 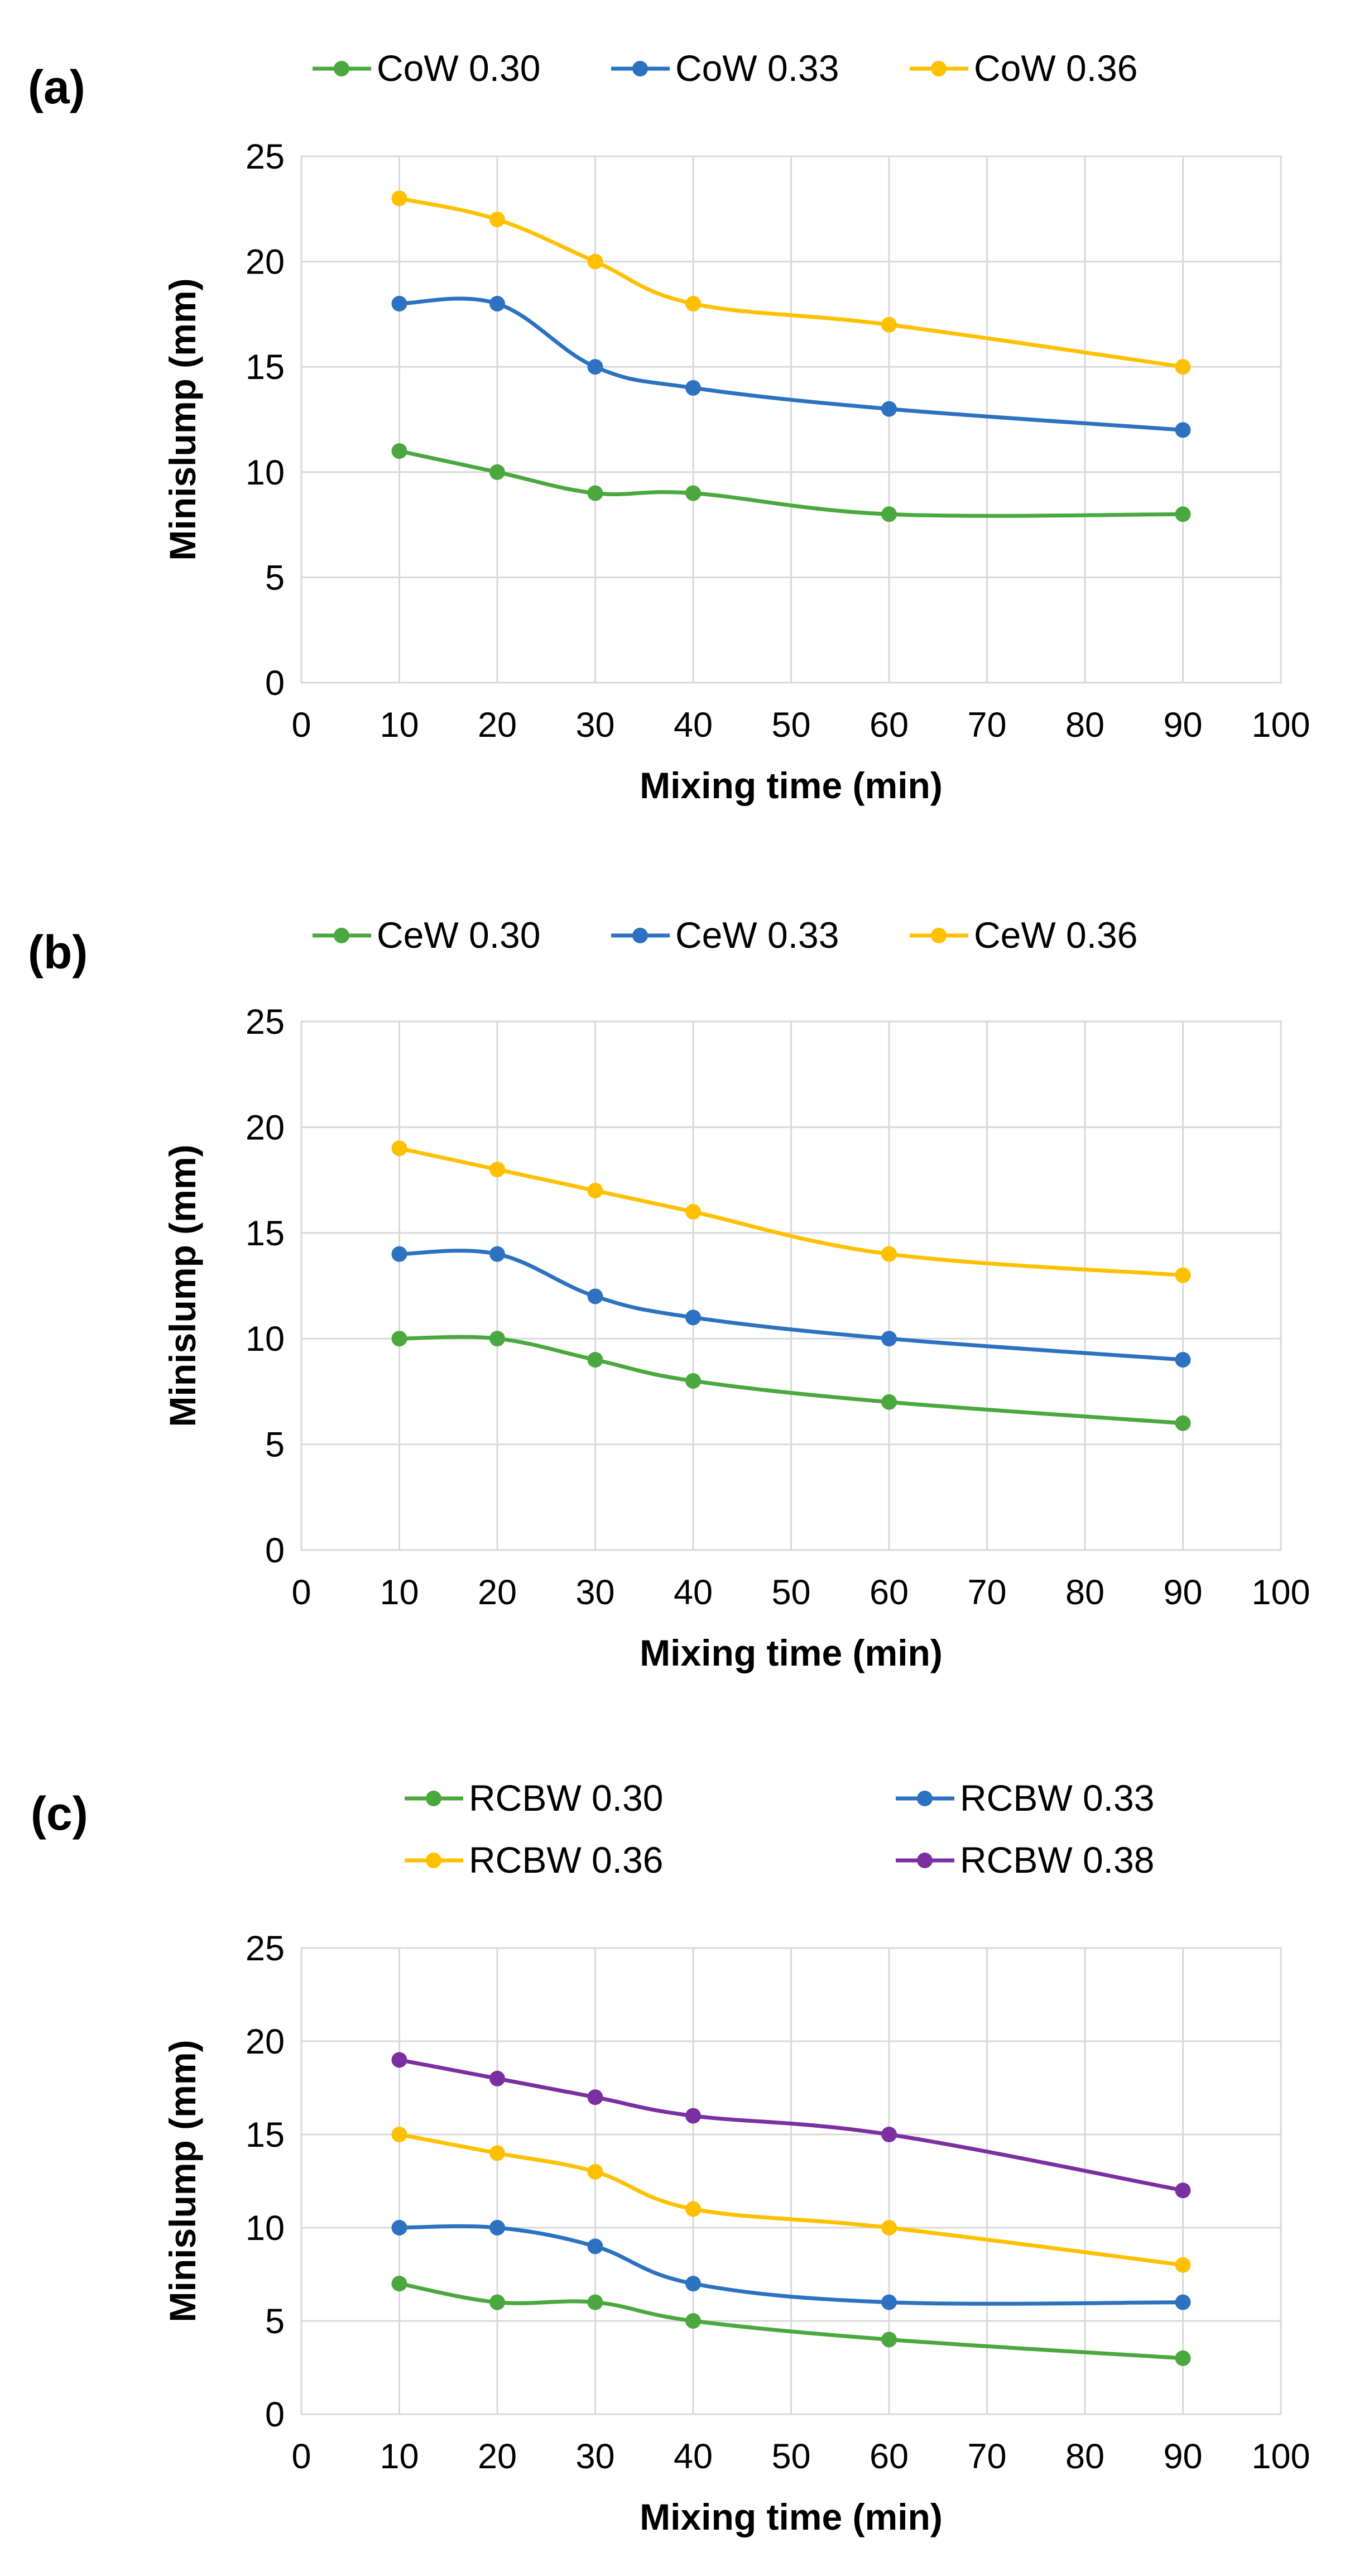 What do you see at coordinates (458, 935) in the screenshot?
I see `legend-label: CeW 0.30` at bounding box center [458, 935].